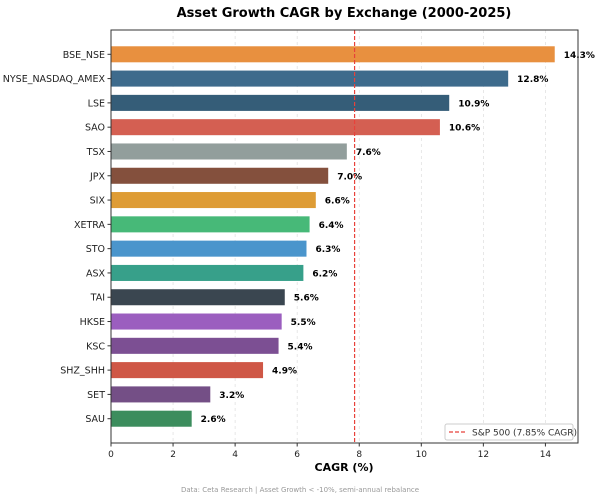 The width and height of the screenshot is (600, 503). I want to click on bar-value-label: 12.8%, so click(532, 80).